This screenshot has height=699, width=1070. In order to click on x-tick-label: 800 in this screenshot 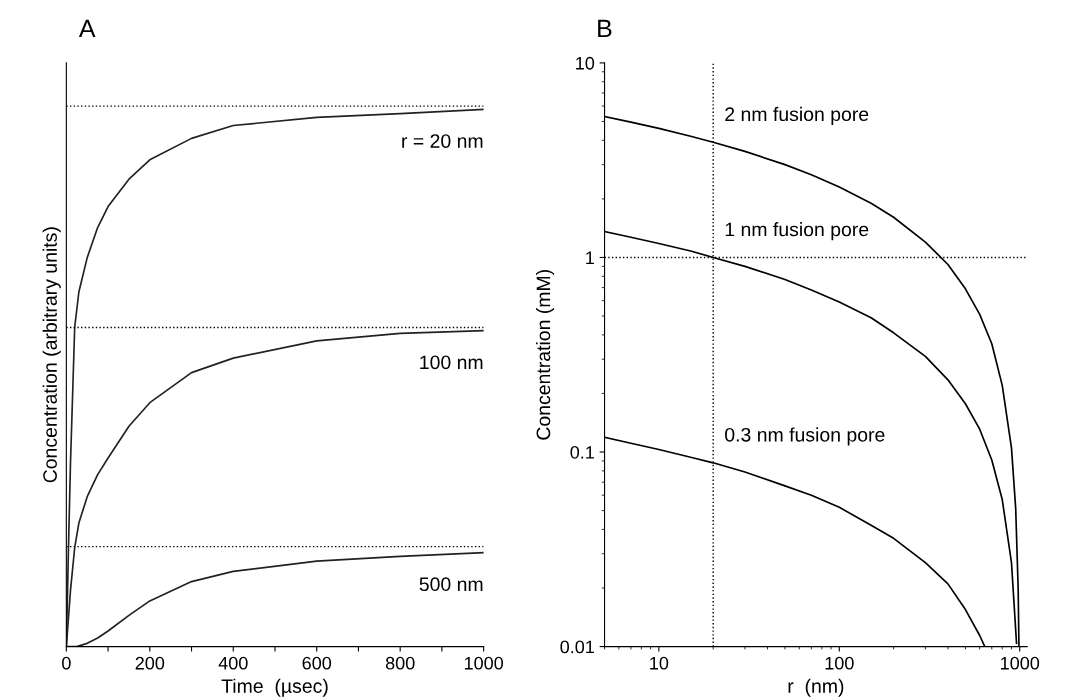, I will do `click(400, 663)`.